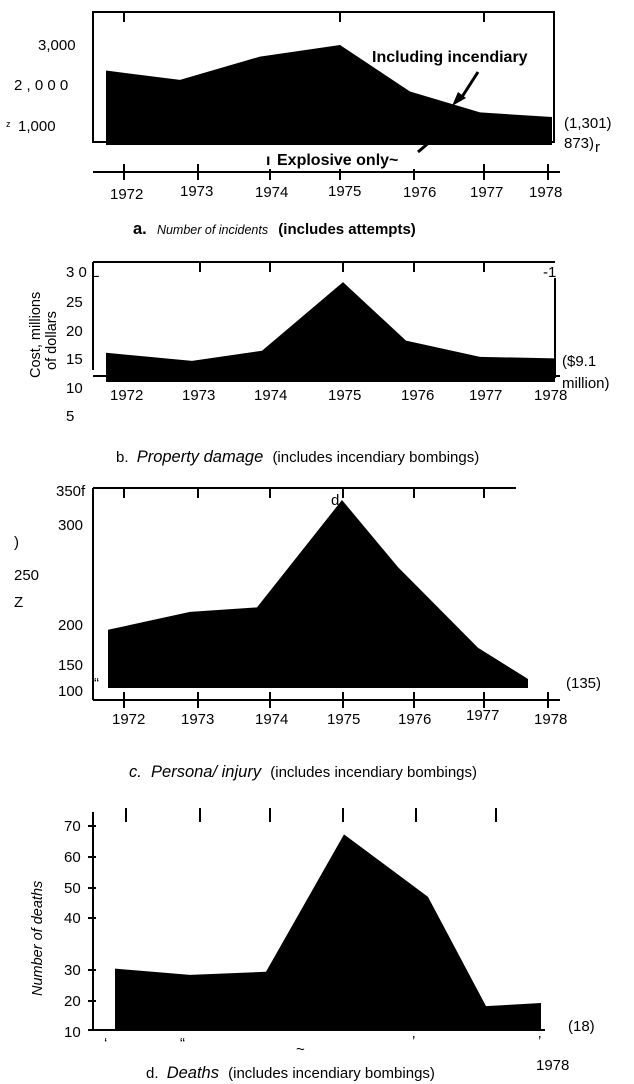 This screenshot has width=634, height=1084. I want to click on chart-a-end-value-lower: 873), so click(579, 143).